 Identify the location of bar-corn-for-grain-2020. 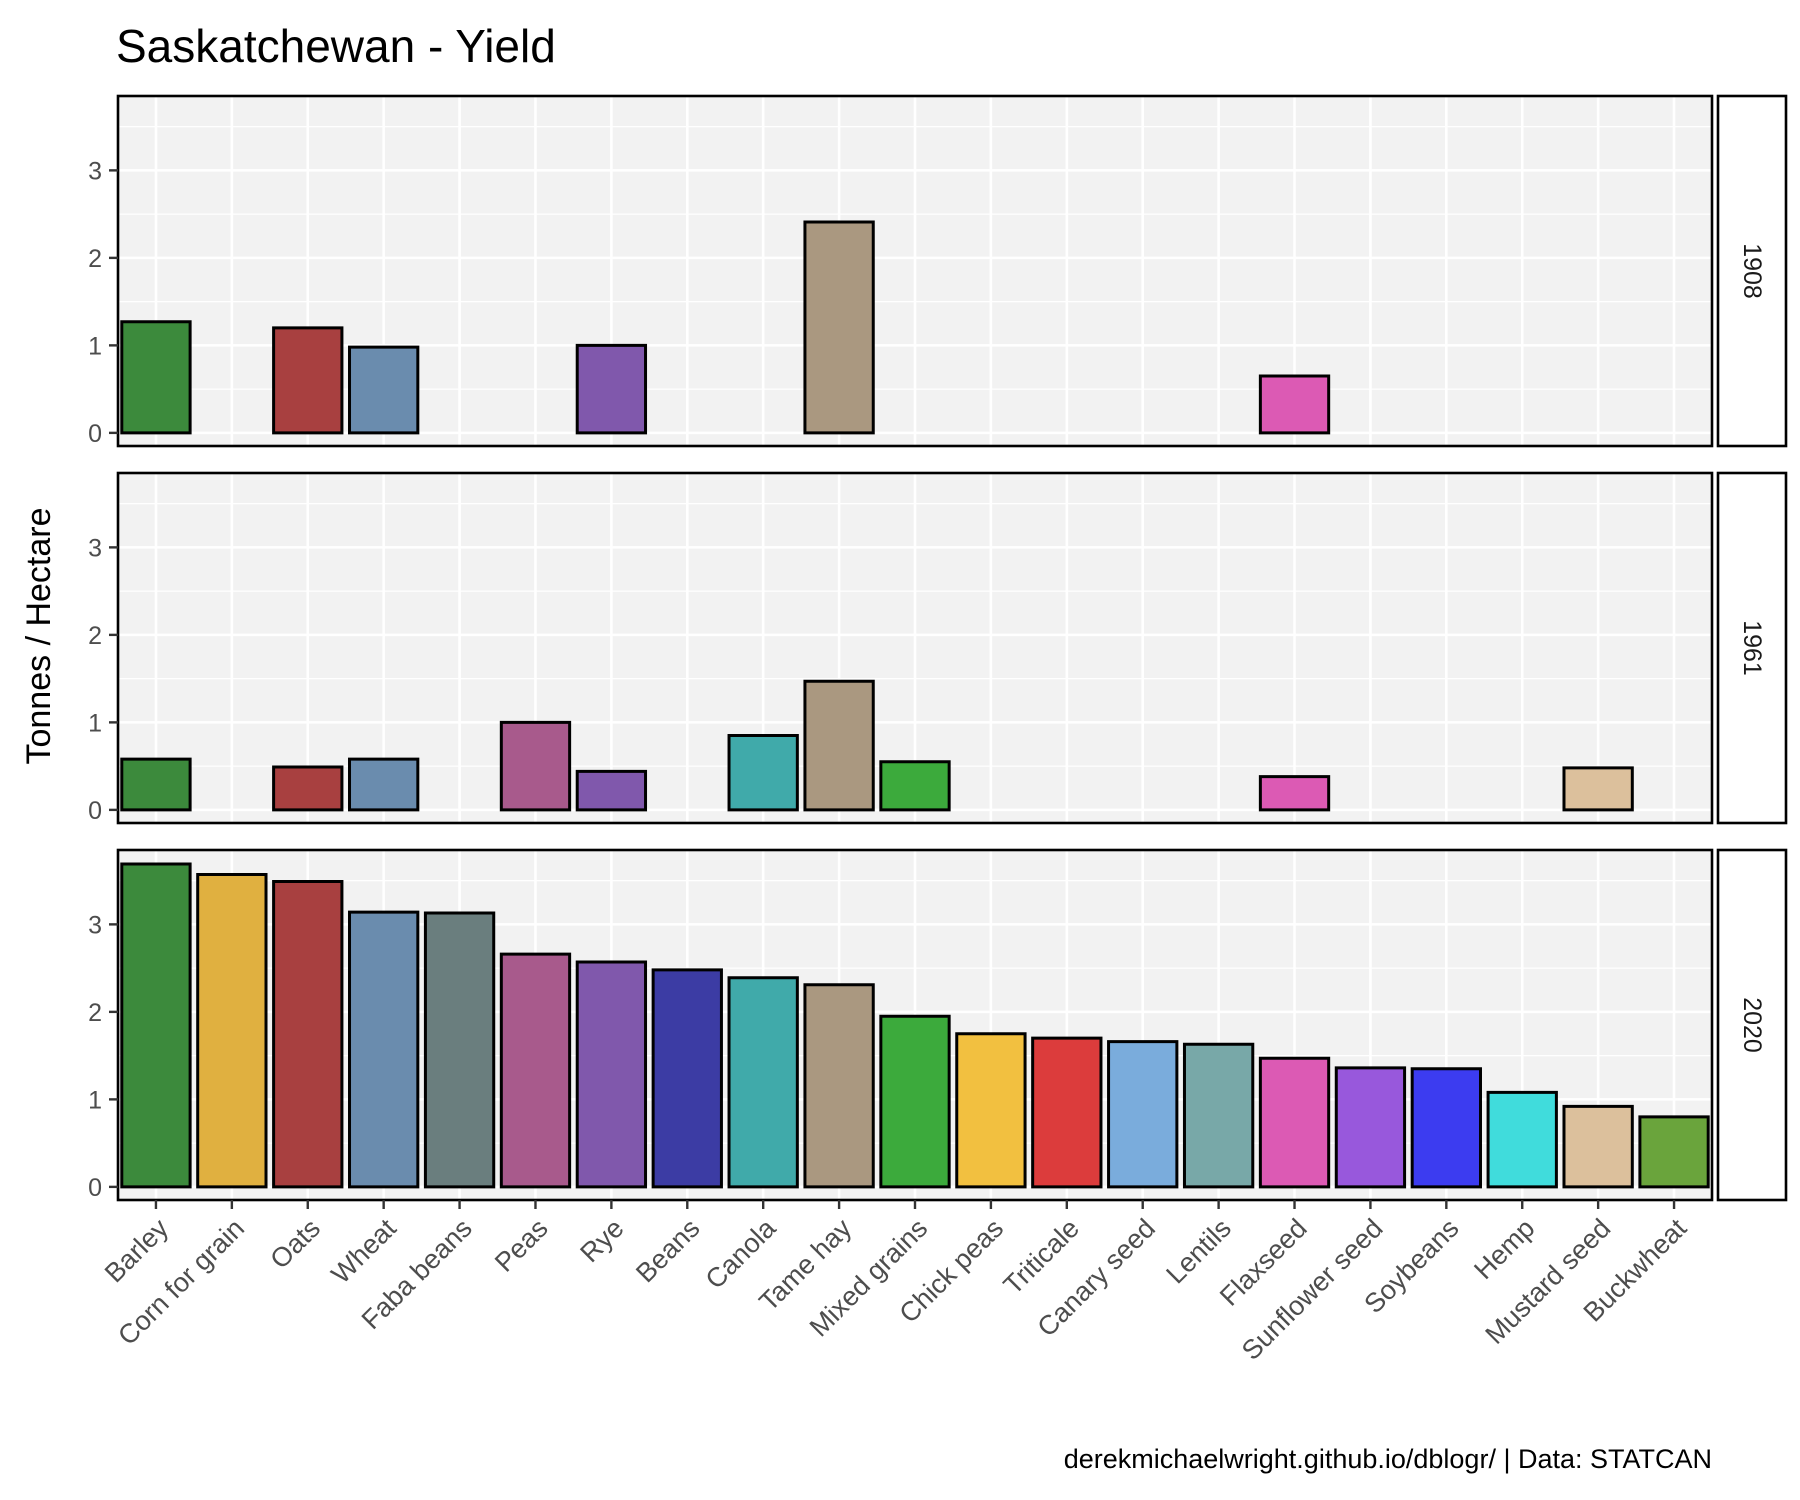
(232, 1031).